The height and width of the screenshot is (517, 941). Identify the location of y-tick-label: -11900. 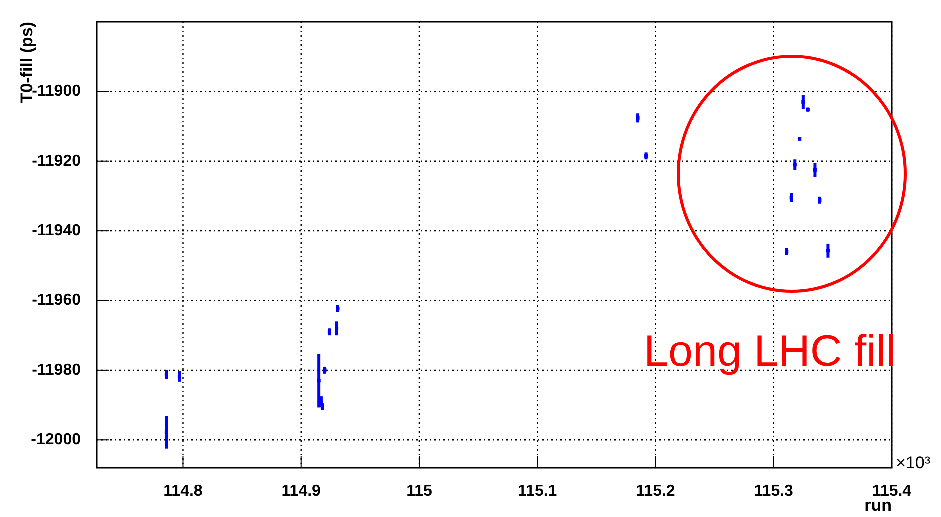
(57, 91).